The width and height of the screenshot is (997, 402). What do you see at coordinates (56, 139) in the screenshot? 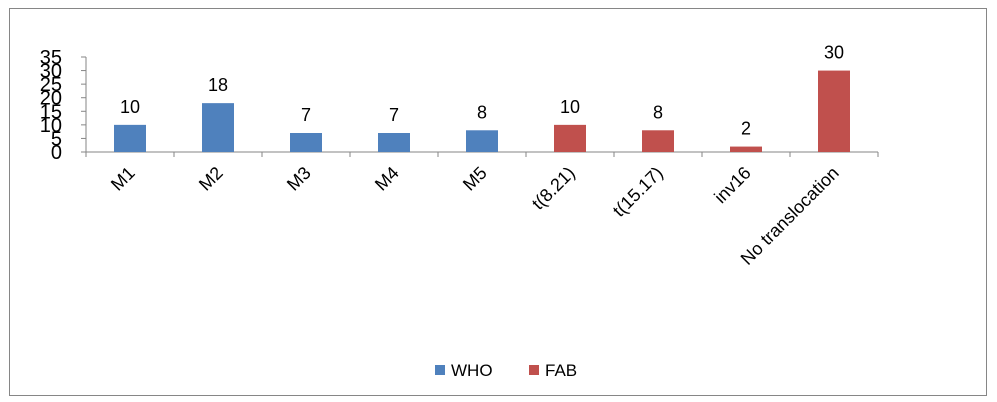
I see `y-tick-label: 5` at bounding box center [56, 139].